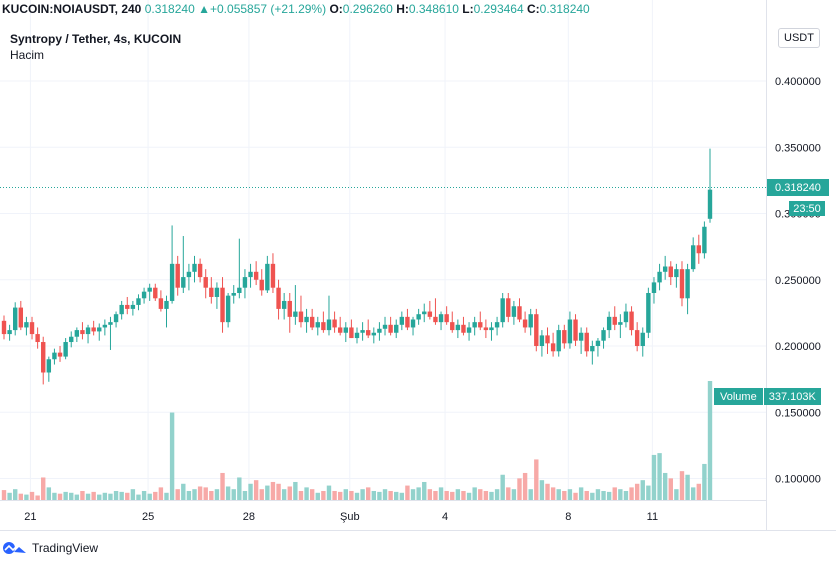  What do you see at coordinates (798, 480) in the screenshot?
I see `y-tick-label: 0.100000` at bounding box center [798, 480].